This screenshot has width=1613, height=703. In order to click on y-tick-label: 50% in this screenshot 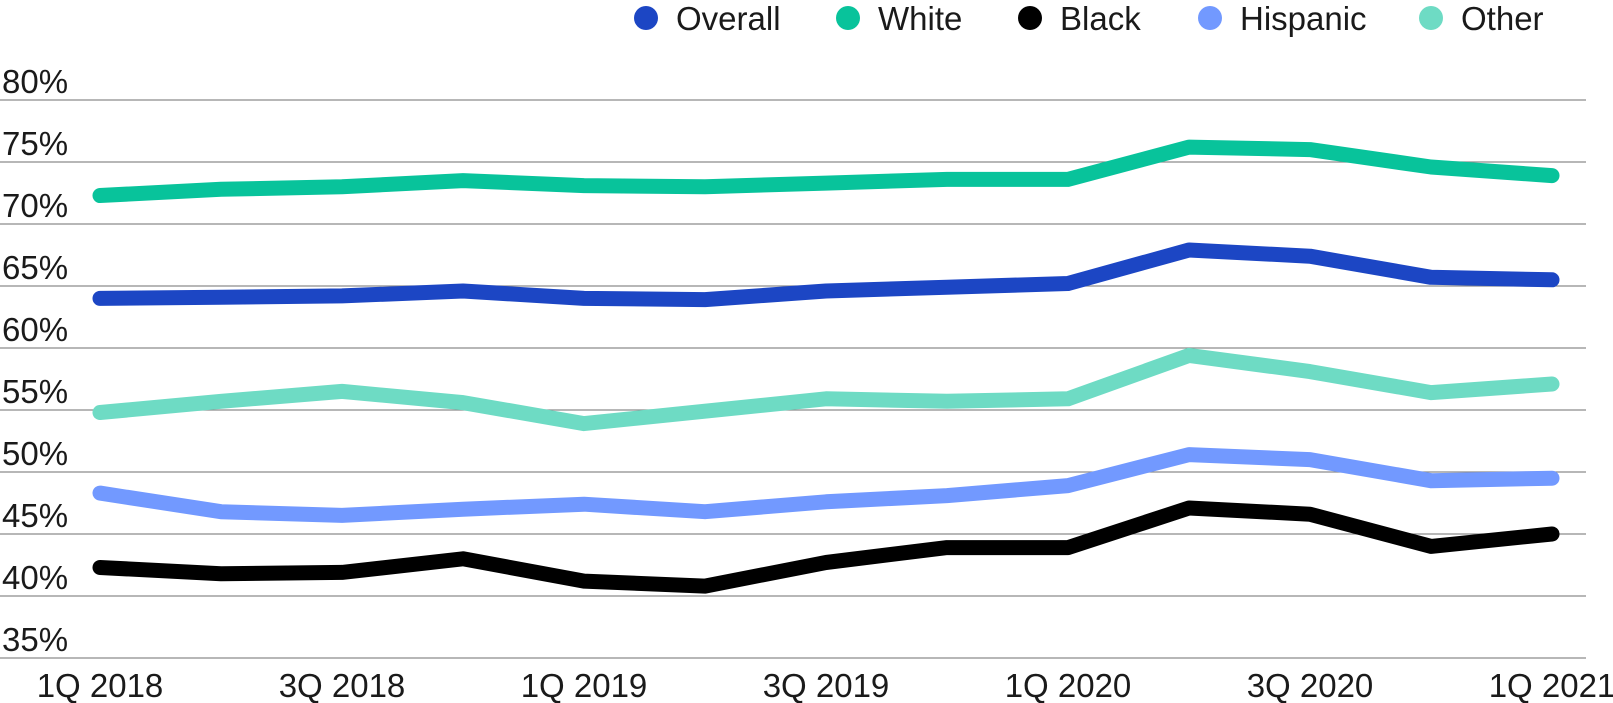, I will do `click(35, 453)`.